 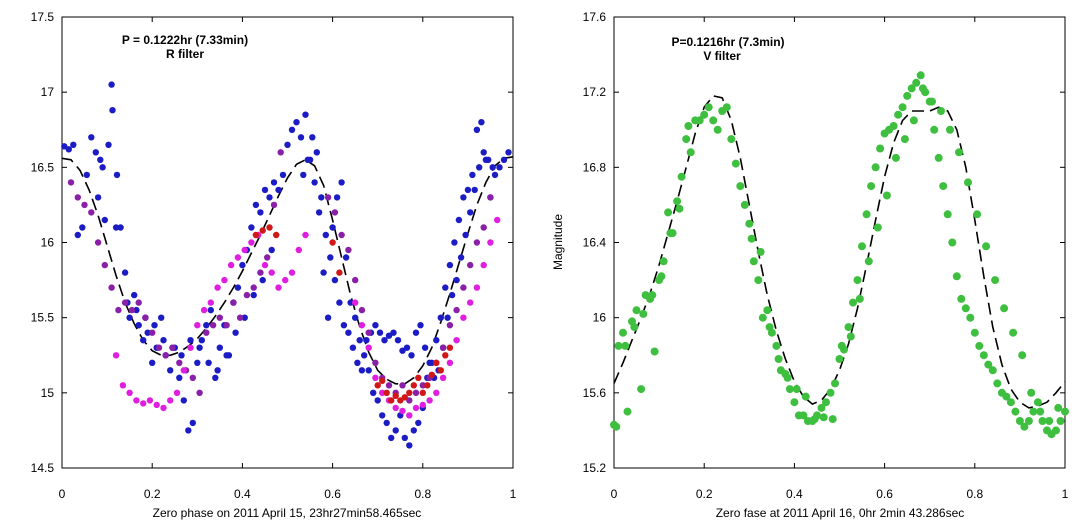 What do you see at coordinates (595, 393) in the screenshot?
I see `y-tick-label: 15.6` at bounding box center [595, 393].